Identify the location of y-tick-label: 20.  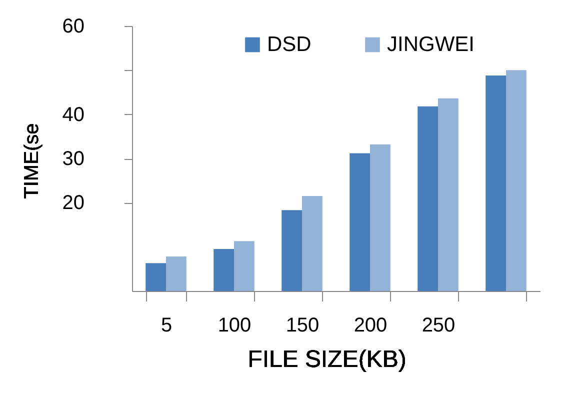
(73, 203).